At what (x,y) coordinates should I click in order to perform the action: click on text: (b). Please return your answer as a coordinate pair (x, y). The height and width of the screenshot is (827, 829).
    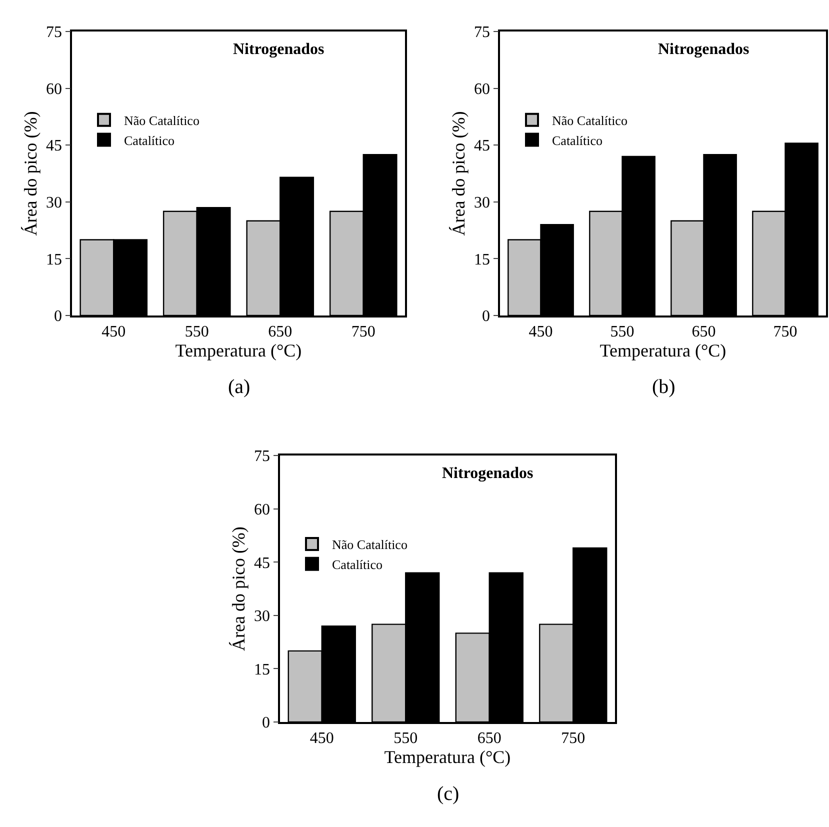
    Looking at the image, I should click on (664, 387).